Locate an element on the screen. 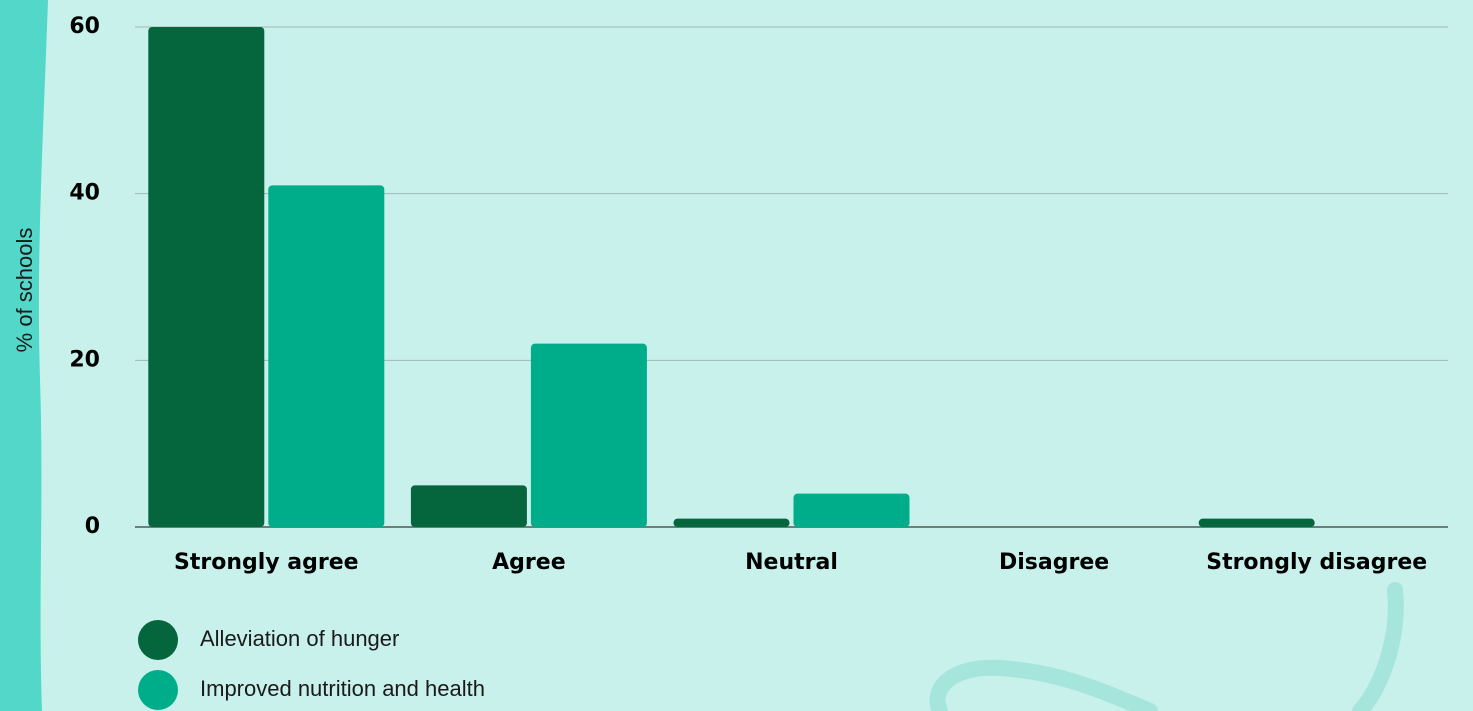 This screenshot has height=711, width=1473. y-tick-label: 0 is located at coordinates (92, 526).